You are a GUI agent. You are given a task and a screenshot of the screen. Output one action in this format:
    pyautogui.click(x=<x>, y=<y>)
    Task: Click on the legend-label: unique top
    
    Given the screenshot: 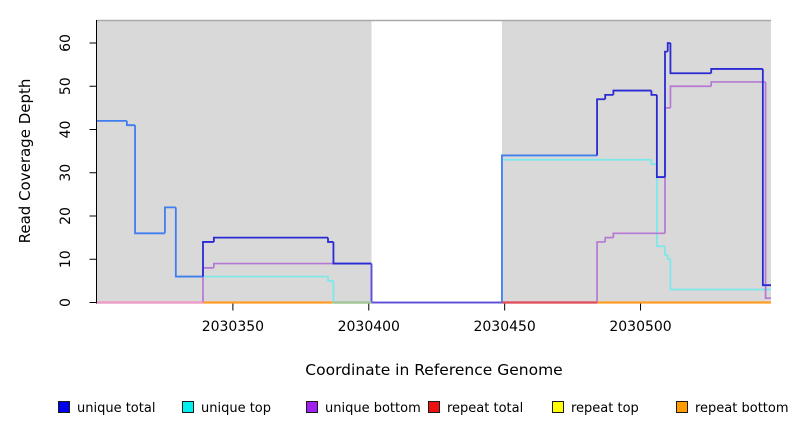 What is the action you would take?
    pyautogui.click(x=236, y=408)
    